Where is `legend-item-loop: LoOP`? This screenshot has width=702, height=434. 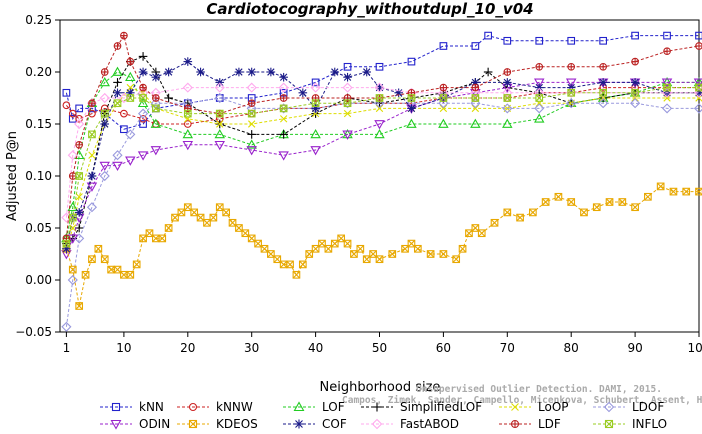 legend-item-loop: LoOP is located at coordinates (534, 407).